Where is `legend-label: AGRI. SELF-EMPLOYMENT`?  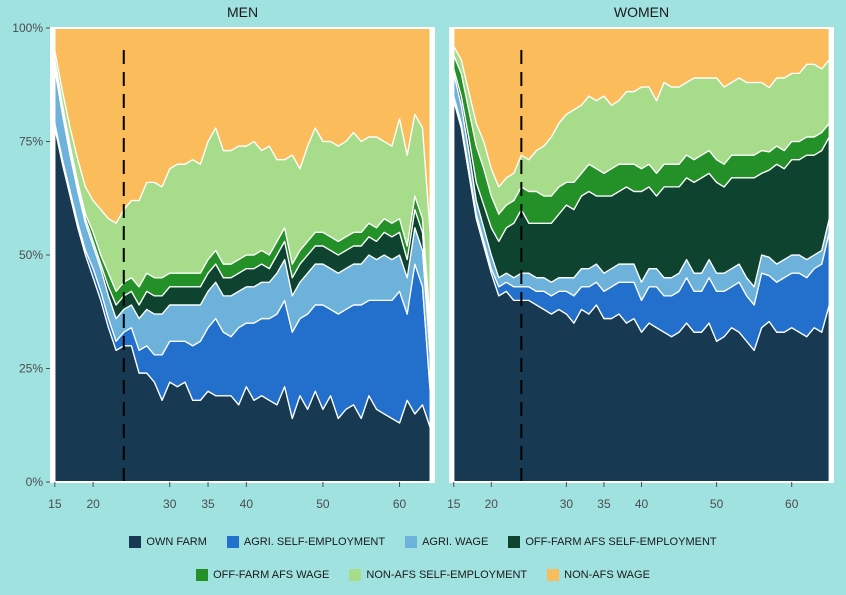 legend-label: AGRI. SELF-EMPLOYMENT is located at coordinates (314, 542).